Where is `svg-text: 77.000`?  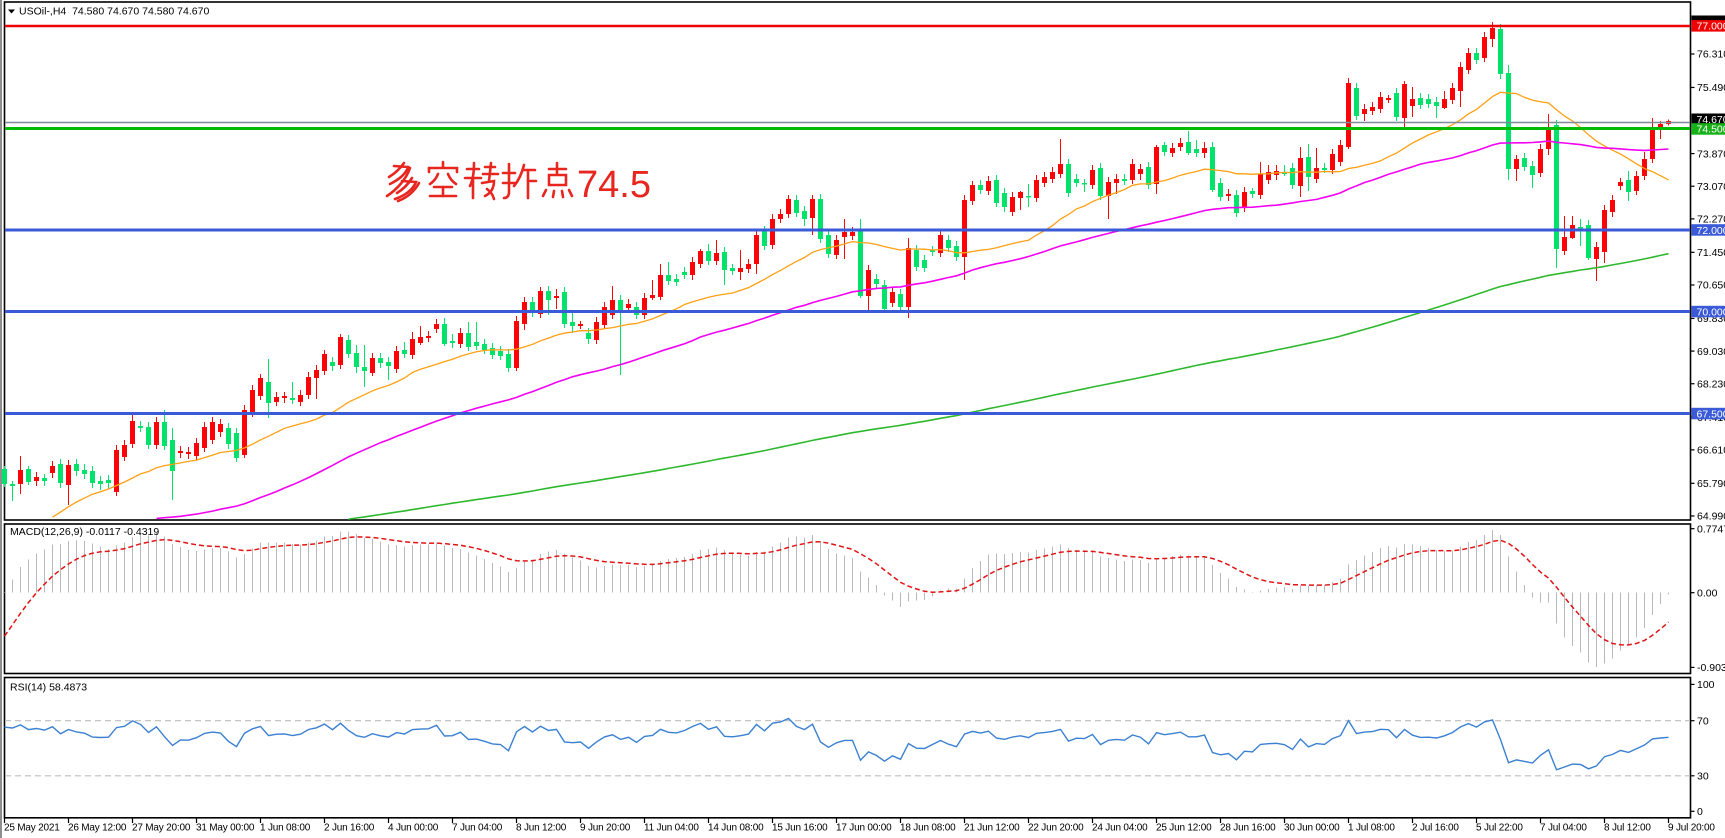
svg-text: 77.000 is located at coordinates (1711, 27).